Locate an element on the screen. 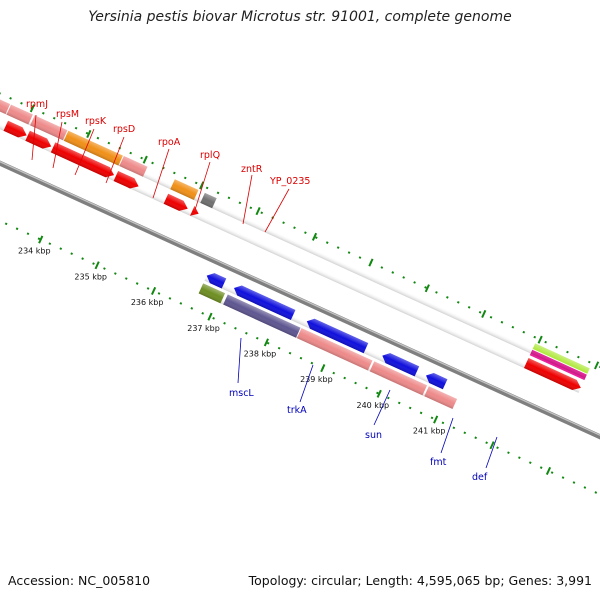 The image size is (600, 600). kbp-label: 240 kbp is located at coordinates (373, 405).